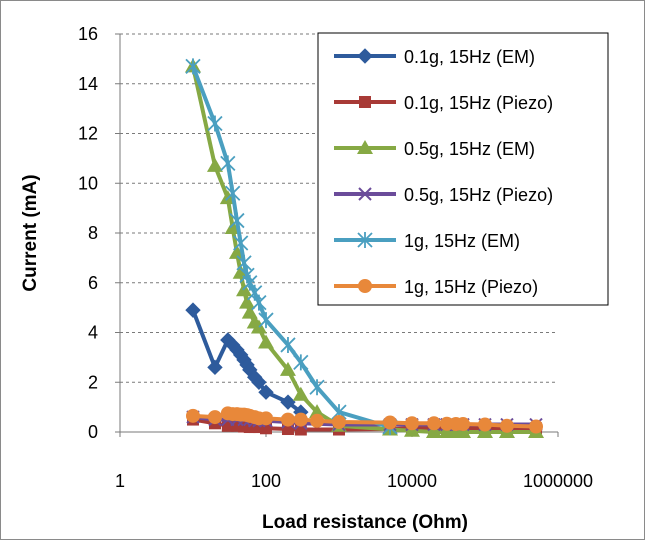 The width and height of the screenshot is (645, 540). What do you see at coordinates (93, 233) in the screenshot?
I see `y-tick-label: 8` at bounding box center [93, 233].